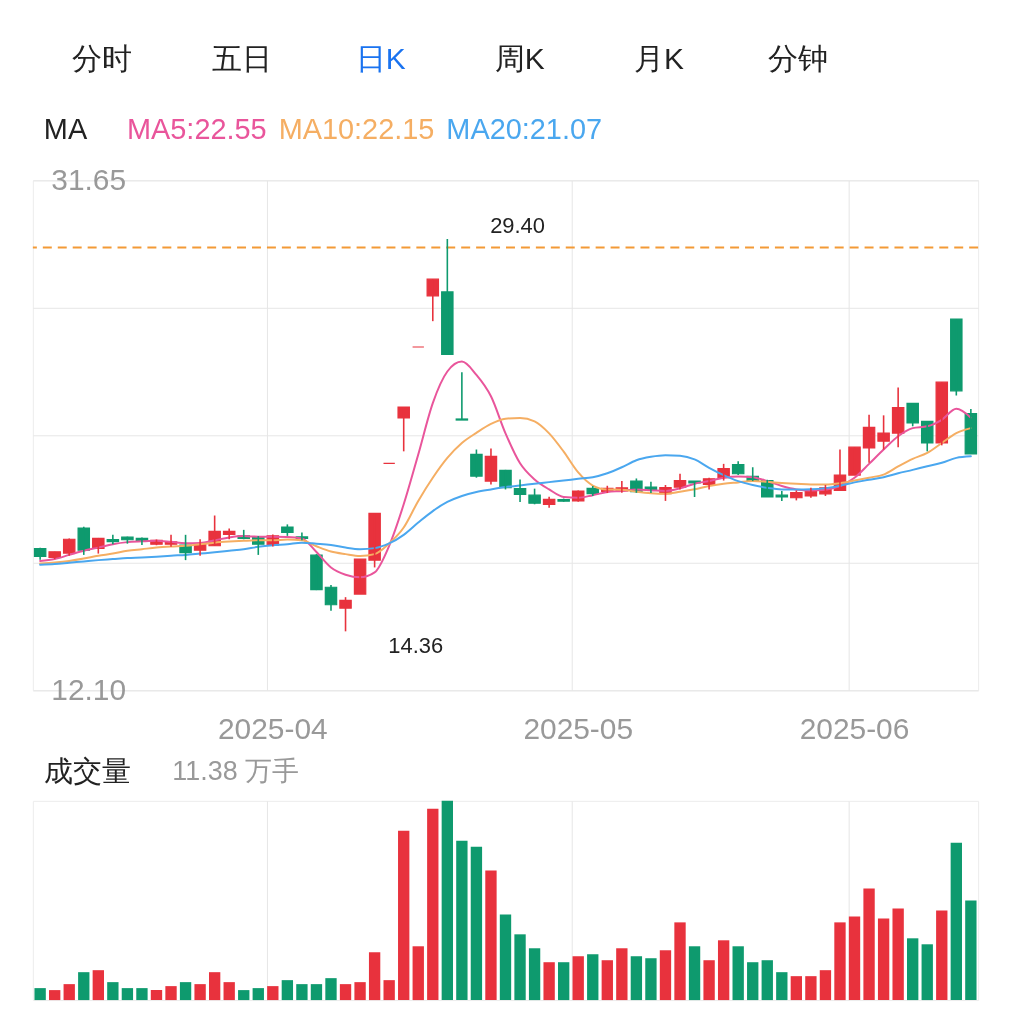 This screenshot has height=1024, width=1012. Describe the element at coordinates (854, 728) in the screenshot. I see `x-tick-label: 2025-06` at that location.